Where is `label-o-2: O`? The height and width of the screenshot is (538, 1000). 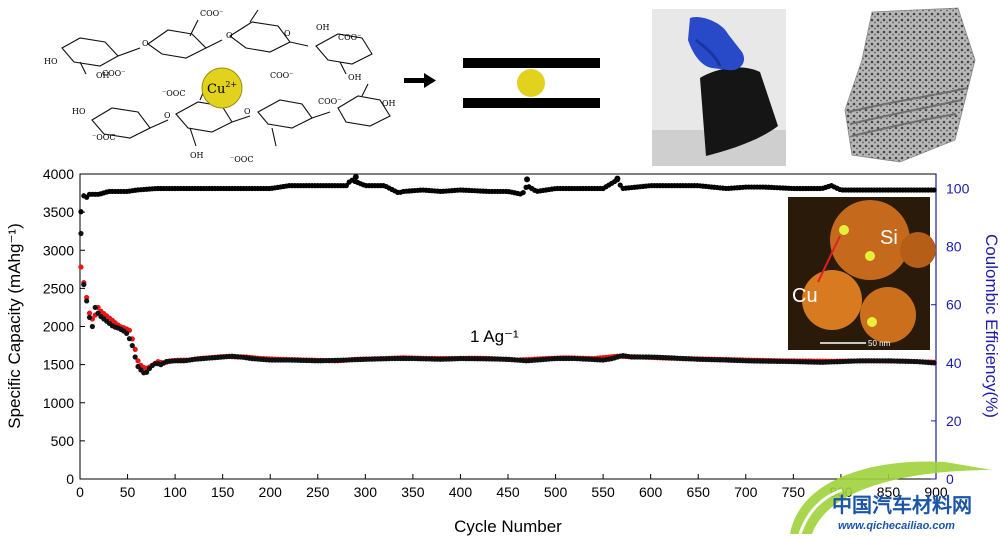 label-o-2: O is located at coordinates (229, 35).